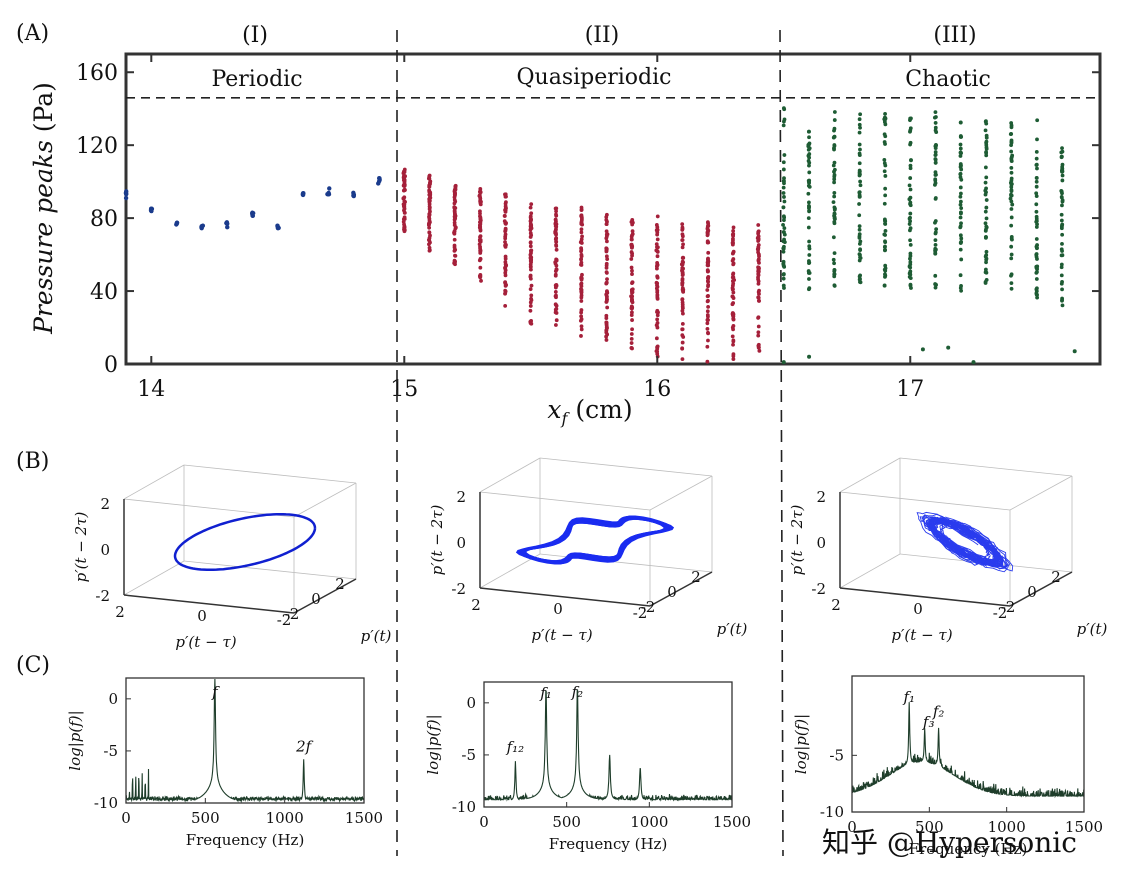 This screenshot has height=892, width=1138. Describe the element at coordinates (948, 79) in the screenshot. I see `region-label-chaotic: Chaotic` at that location.